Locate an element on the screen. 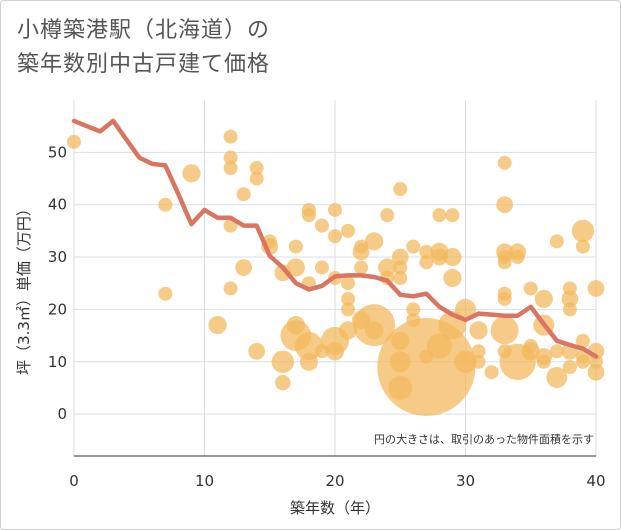 The width and height of the screenshot is (621, 530). x-tick-label: 10 is located at coordinates (204, 481).